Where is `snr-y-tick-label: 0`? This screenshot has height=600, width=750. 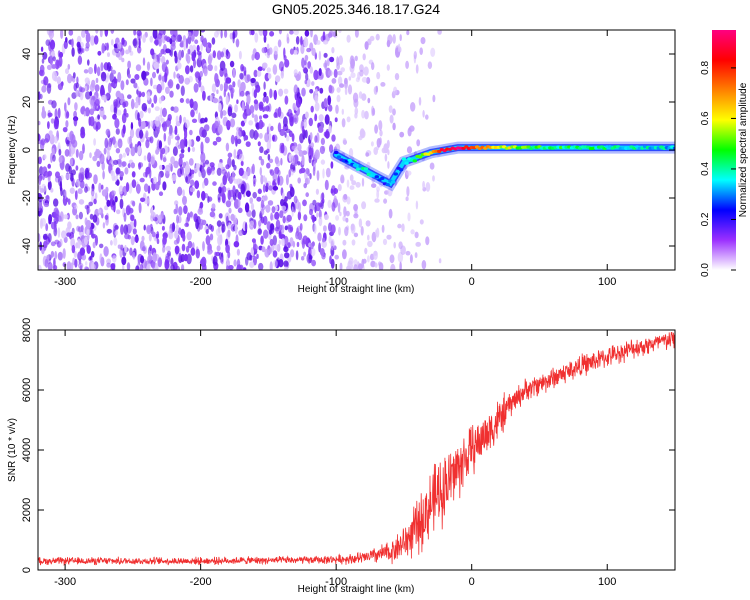
snr-y-tick-label: 0 is located at coordinates (27, 570).